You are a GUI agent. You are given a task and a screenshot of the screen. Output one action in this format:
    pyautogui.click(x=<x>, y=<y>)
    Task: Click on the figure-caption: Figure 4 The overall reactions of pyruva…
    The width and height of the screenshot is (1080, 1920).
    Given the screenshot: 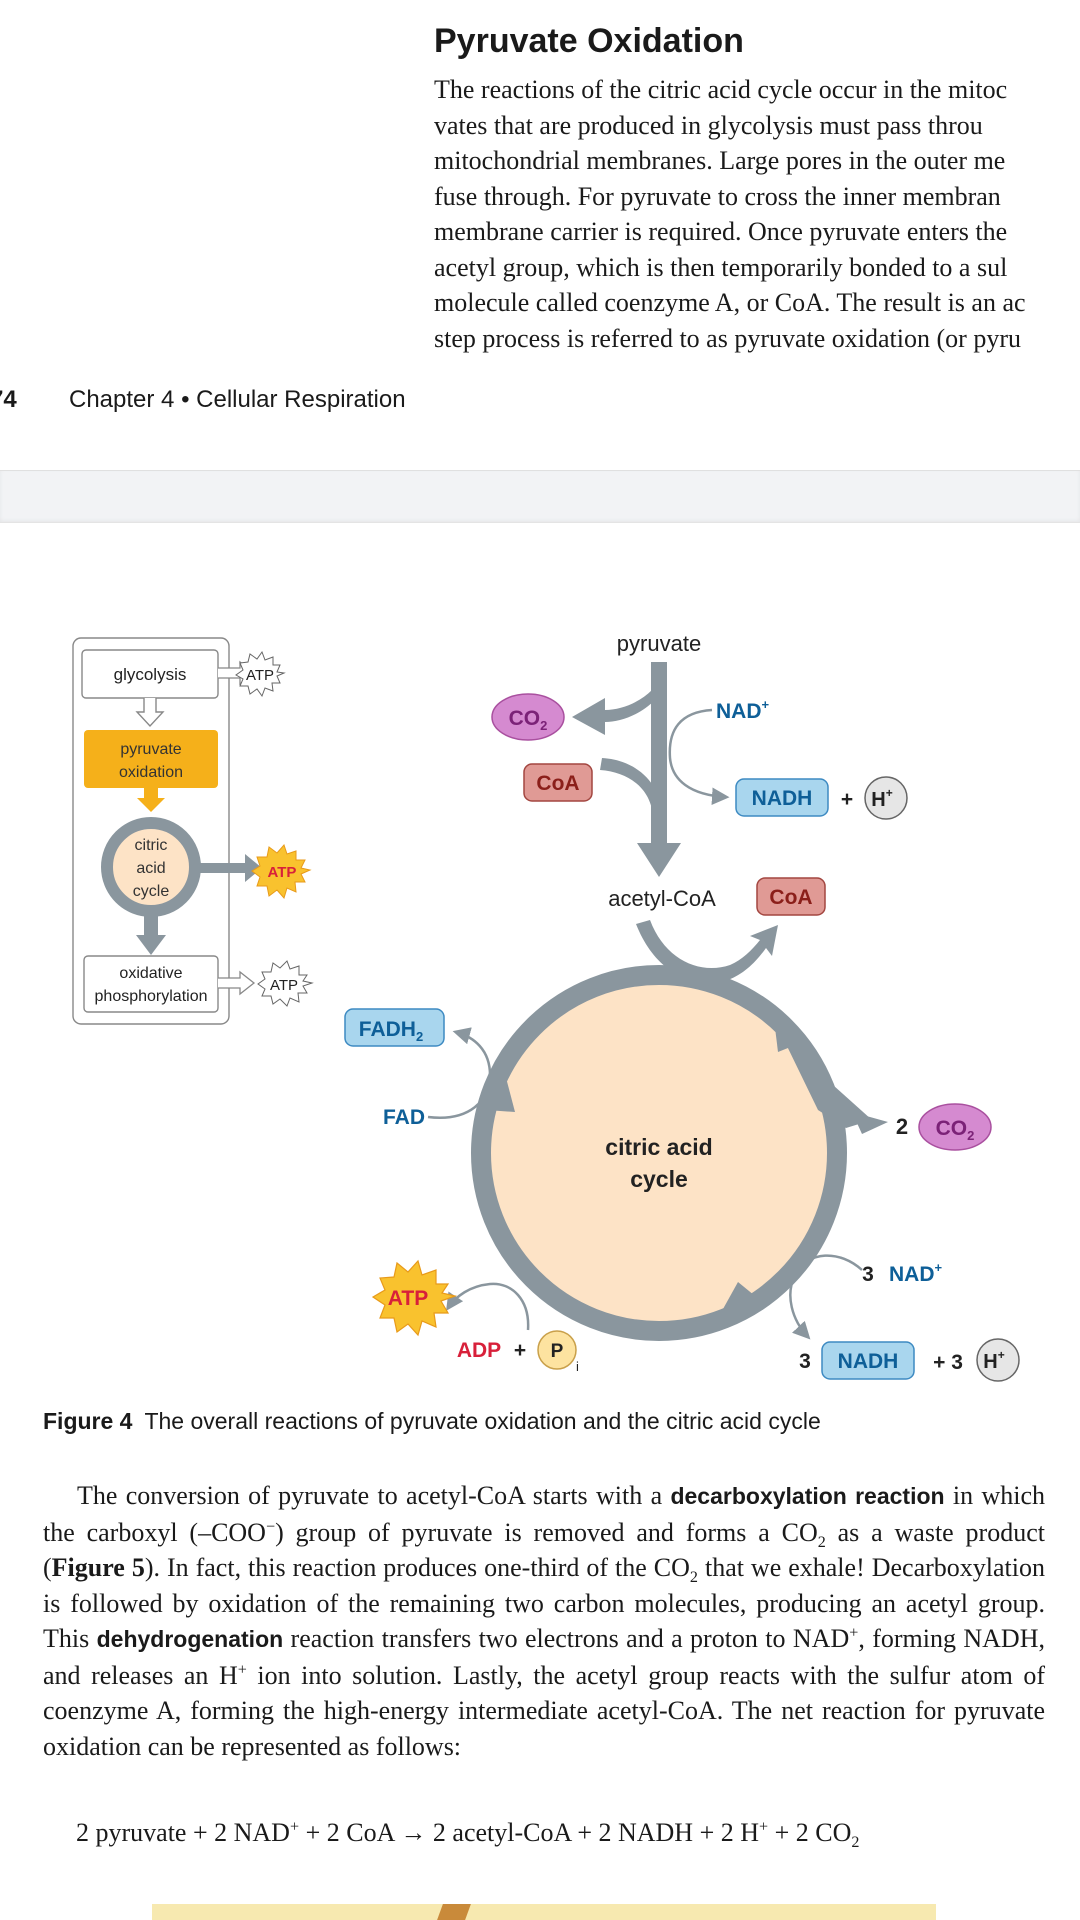 What is the action you would take?
    pyautogui.click(x=432, y=1421)
    